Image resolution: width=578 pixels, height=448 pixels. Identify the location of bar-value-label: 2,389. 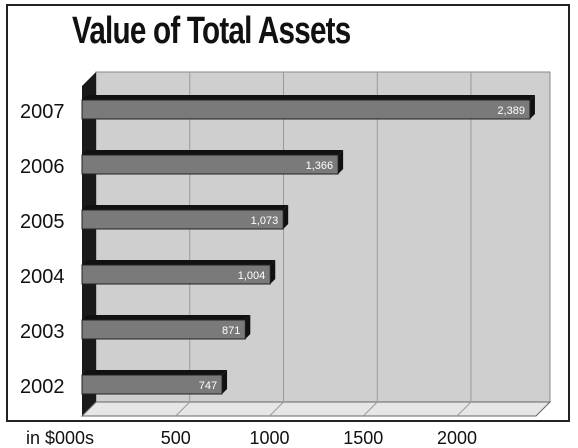
(511, 111).